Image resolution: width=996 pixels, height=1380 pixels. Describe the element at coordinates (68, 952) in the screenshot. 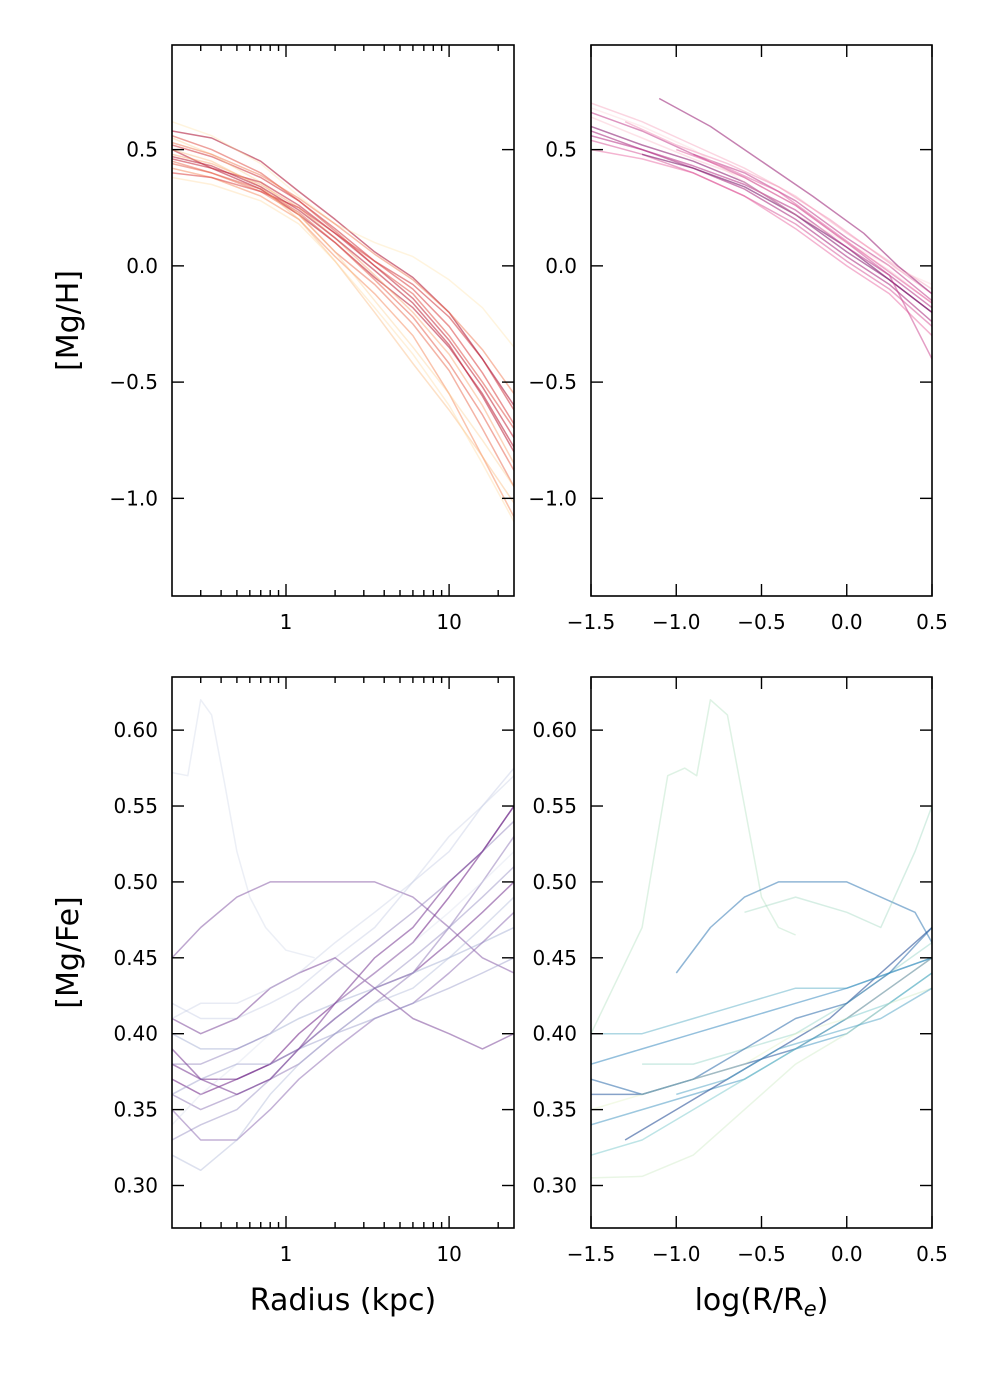

I see `y-axis-label: [Mg/Fe]` at that location.